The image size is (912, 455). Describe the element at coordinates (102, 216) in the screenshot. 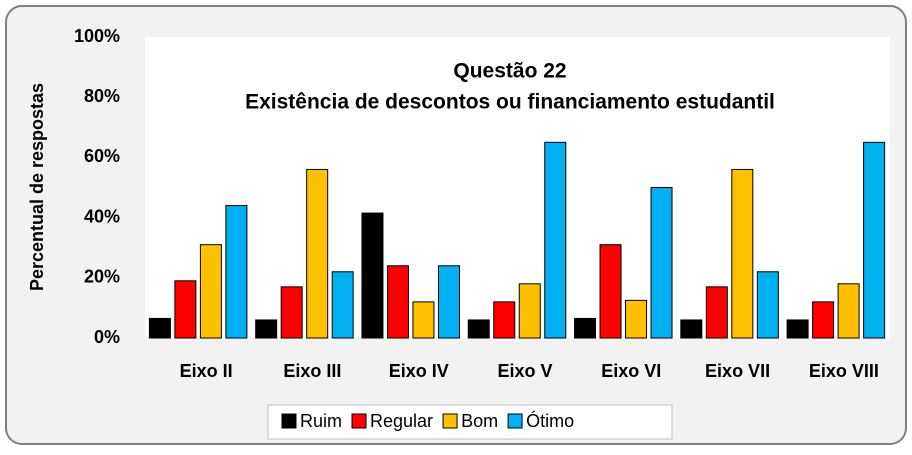

I see `y-tick-label: 40%` at that location.